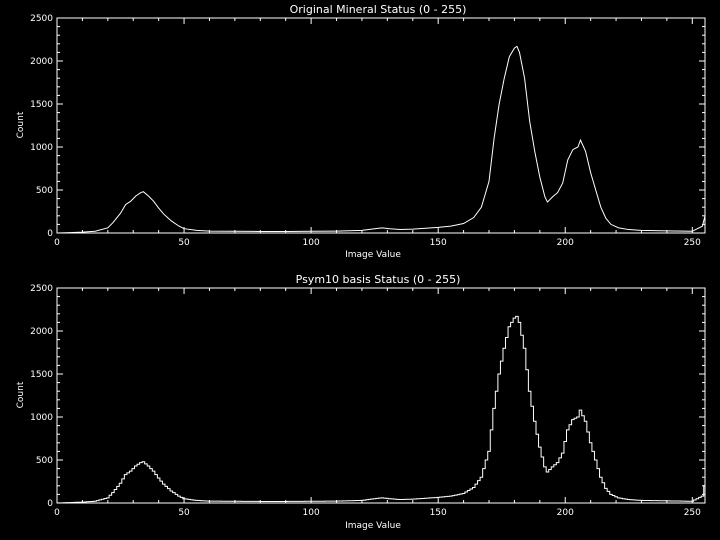  What do you see at coordinates (378, 279) in the screenshot?
I see `chart-title: Psym10 basis Status (0 - 255)` at bounding box center [378, 279].